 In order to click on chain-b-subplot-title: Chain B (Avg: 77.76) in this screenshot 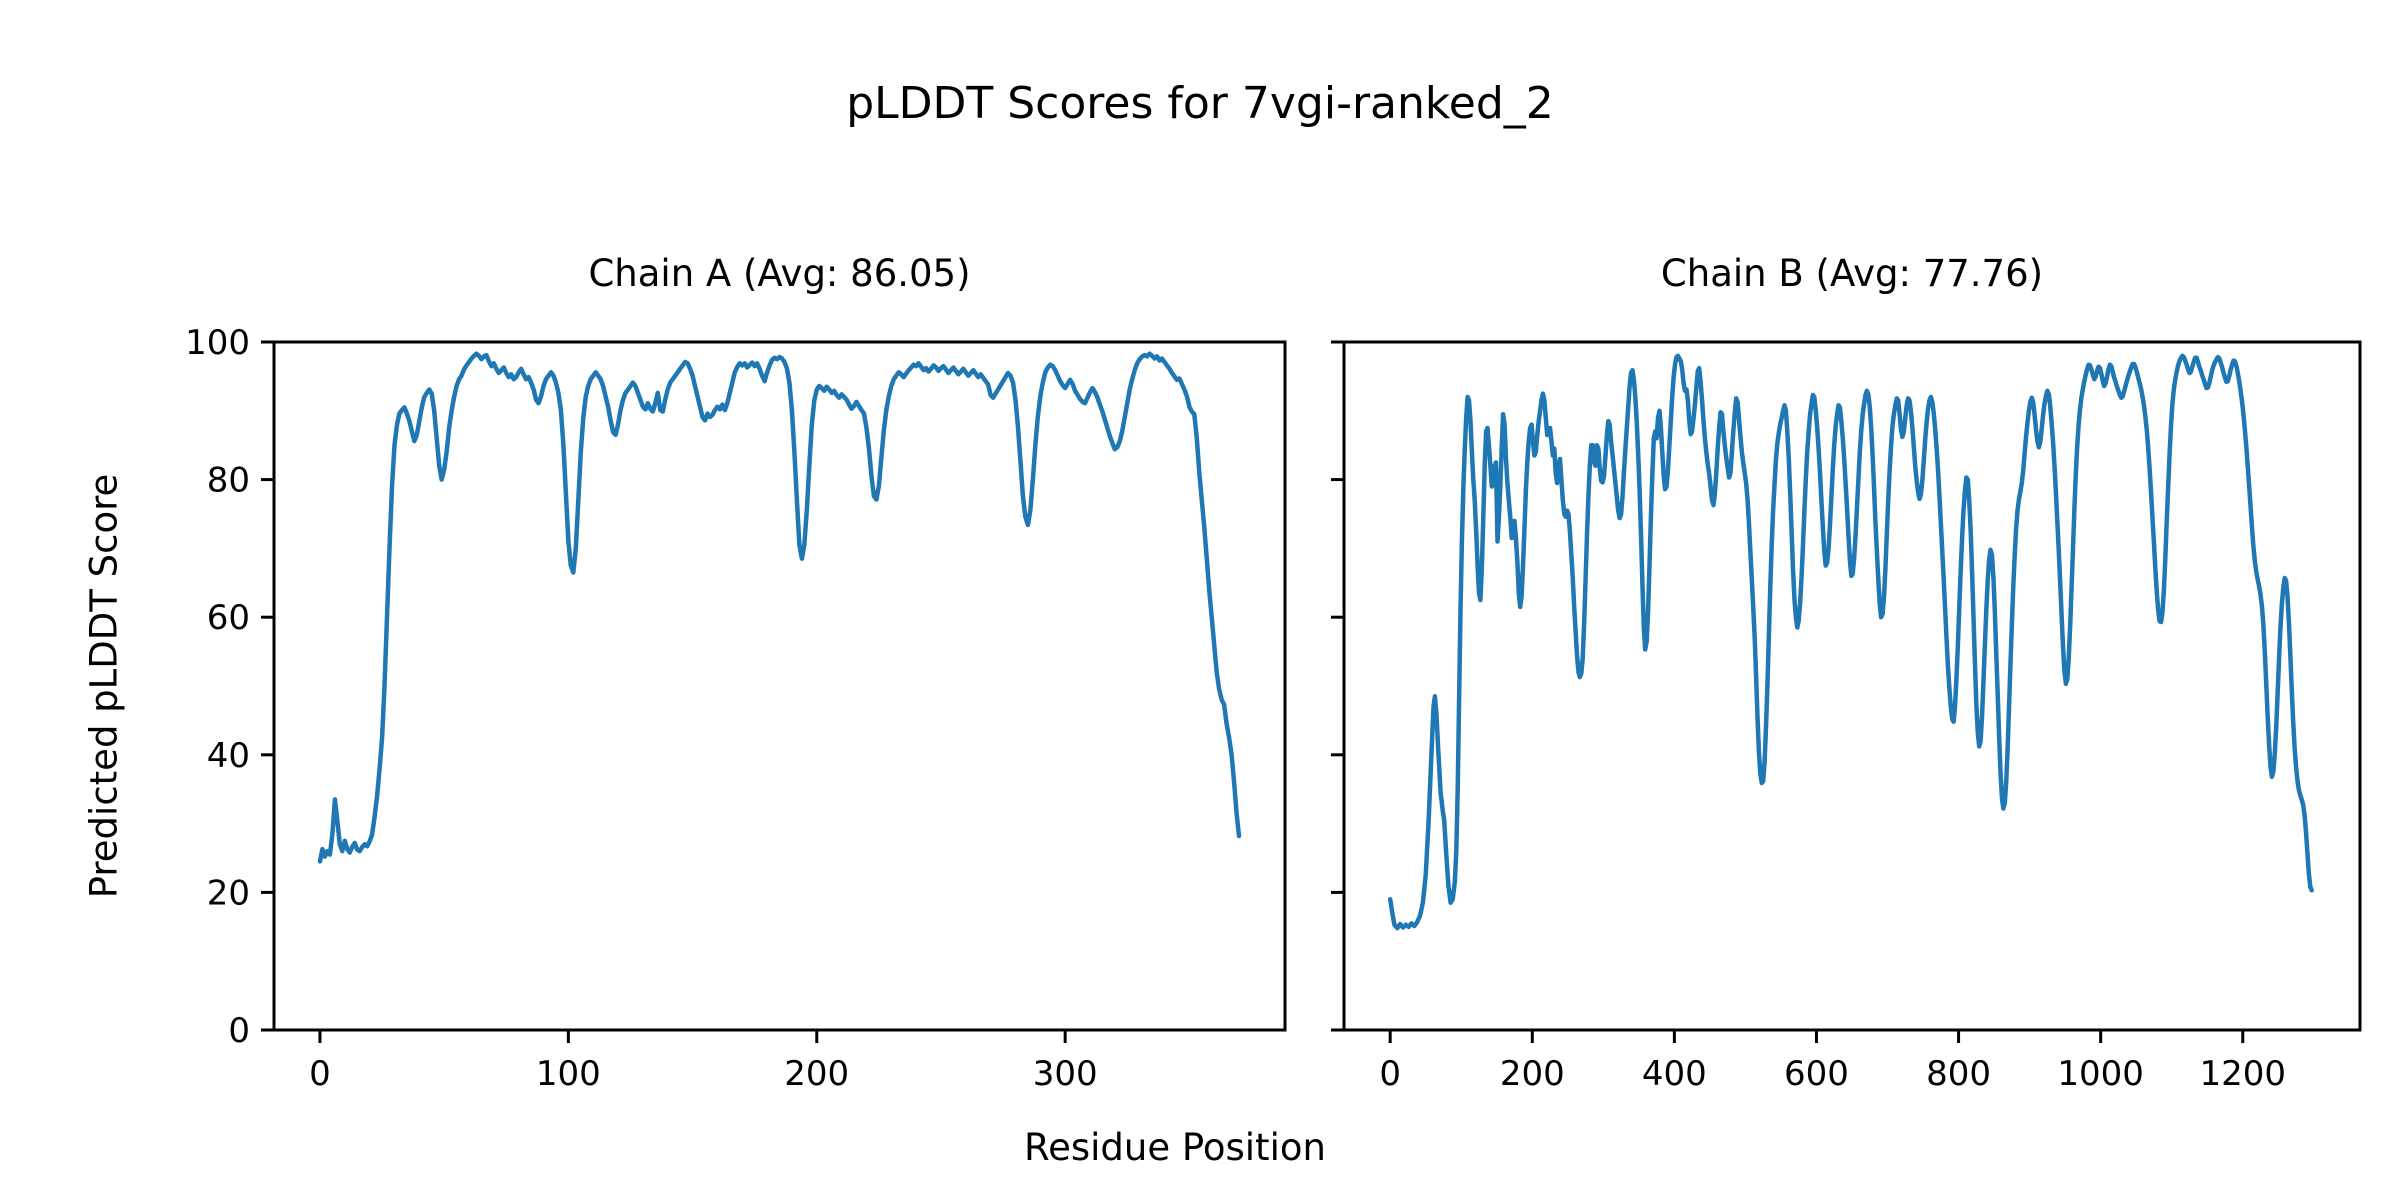, I will do `click(1852, 273)`.